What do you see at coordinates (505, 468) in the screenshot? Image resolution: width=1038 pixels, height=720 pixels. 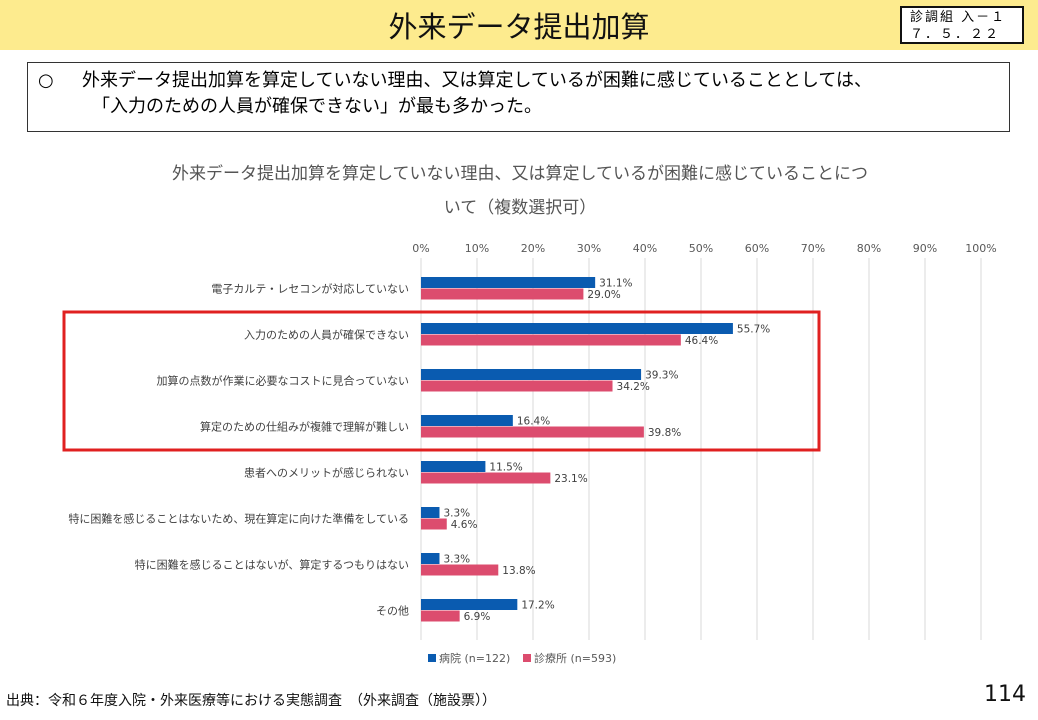 I see `data-label: 11.5%` at bounding box center [505, 468].